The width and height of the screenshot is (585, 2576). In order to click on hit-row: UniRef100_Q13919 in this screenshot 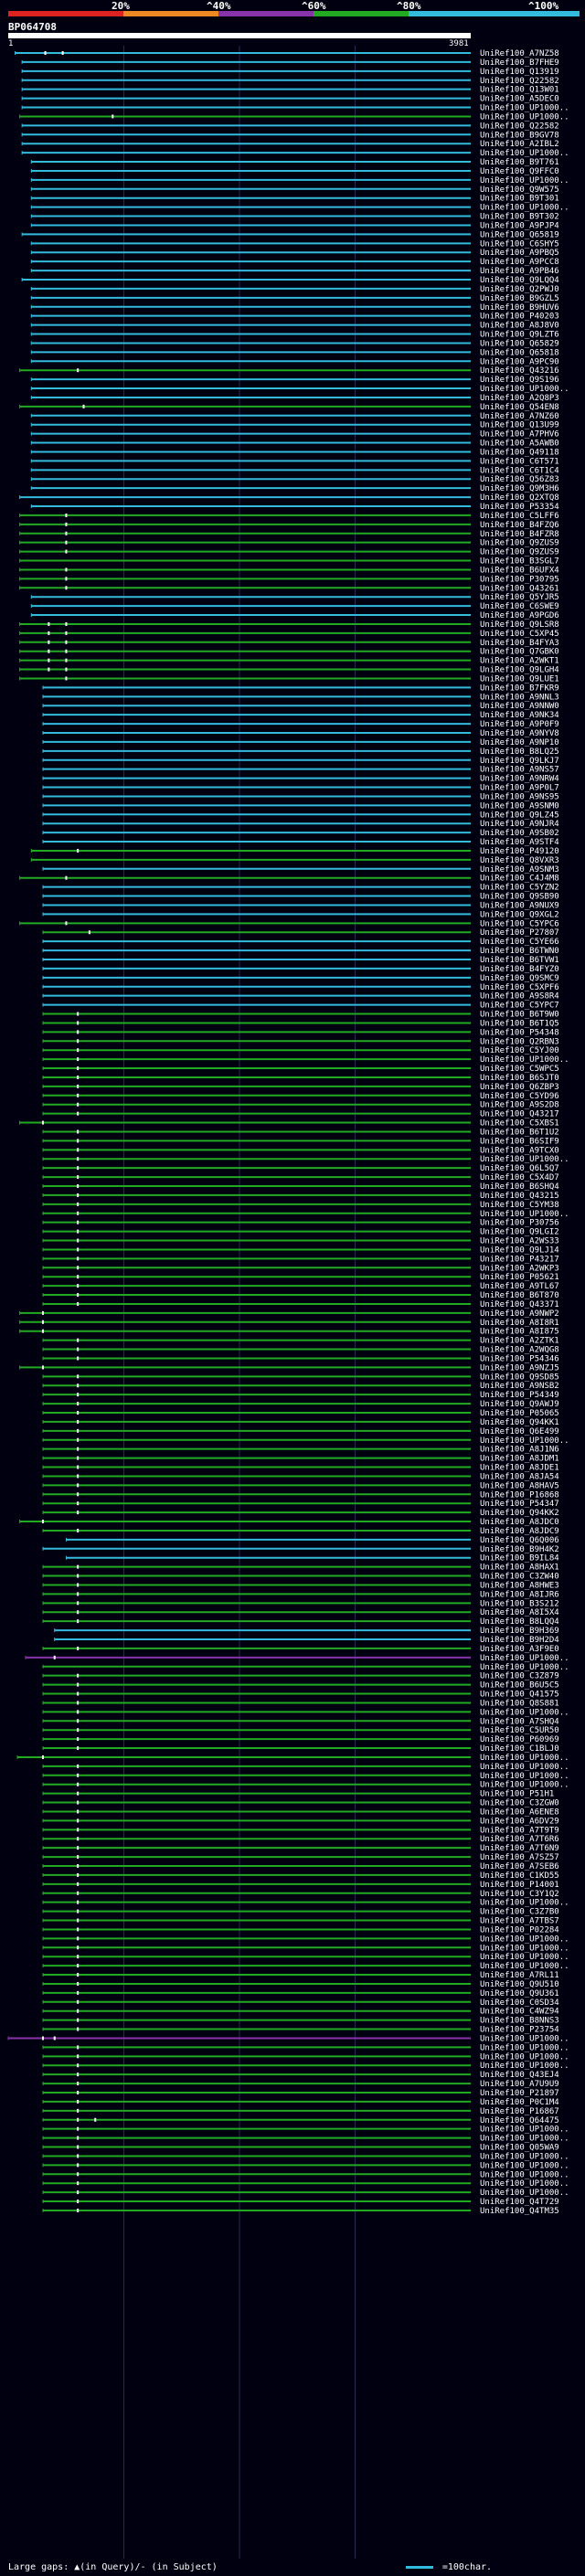, I will do `click(290, 72)`.